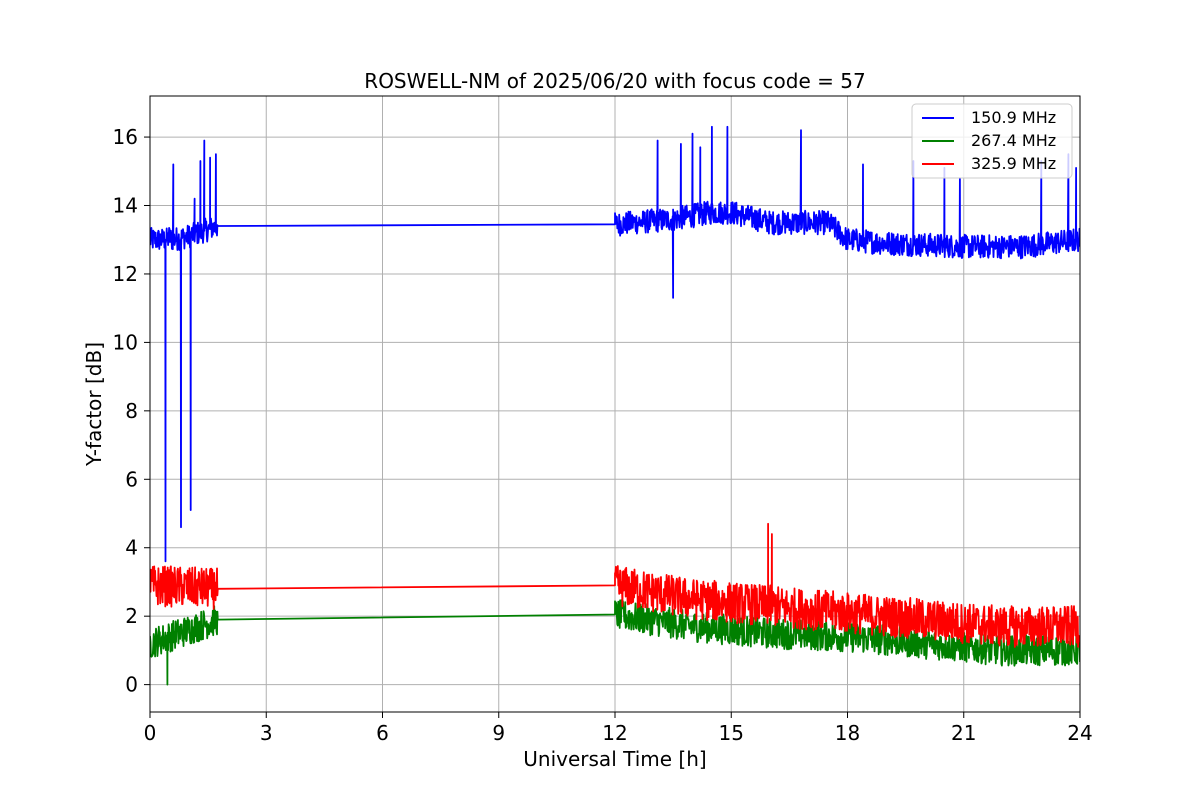  What do you see at coordinates (847, 733) in the screenshot?
I see `x-tick-label: 18` at bounding box center [847, 733].